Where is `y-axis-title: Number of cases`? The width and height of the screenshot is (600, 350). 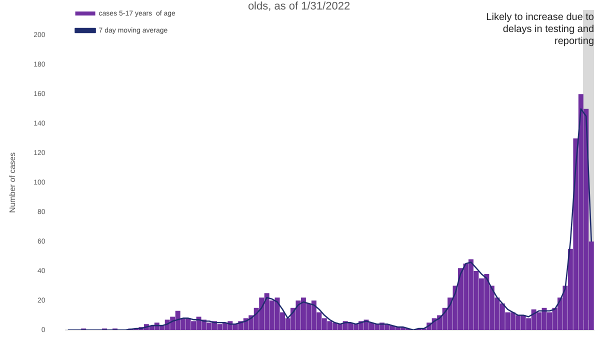
y-axis-title: Number of cases is located at coordinates (13, 182).